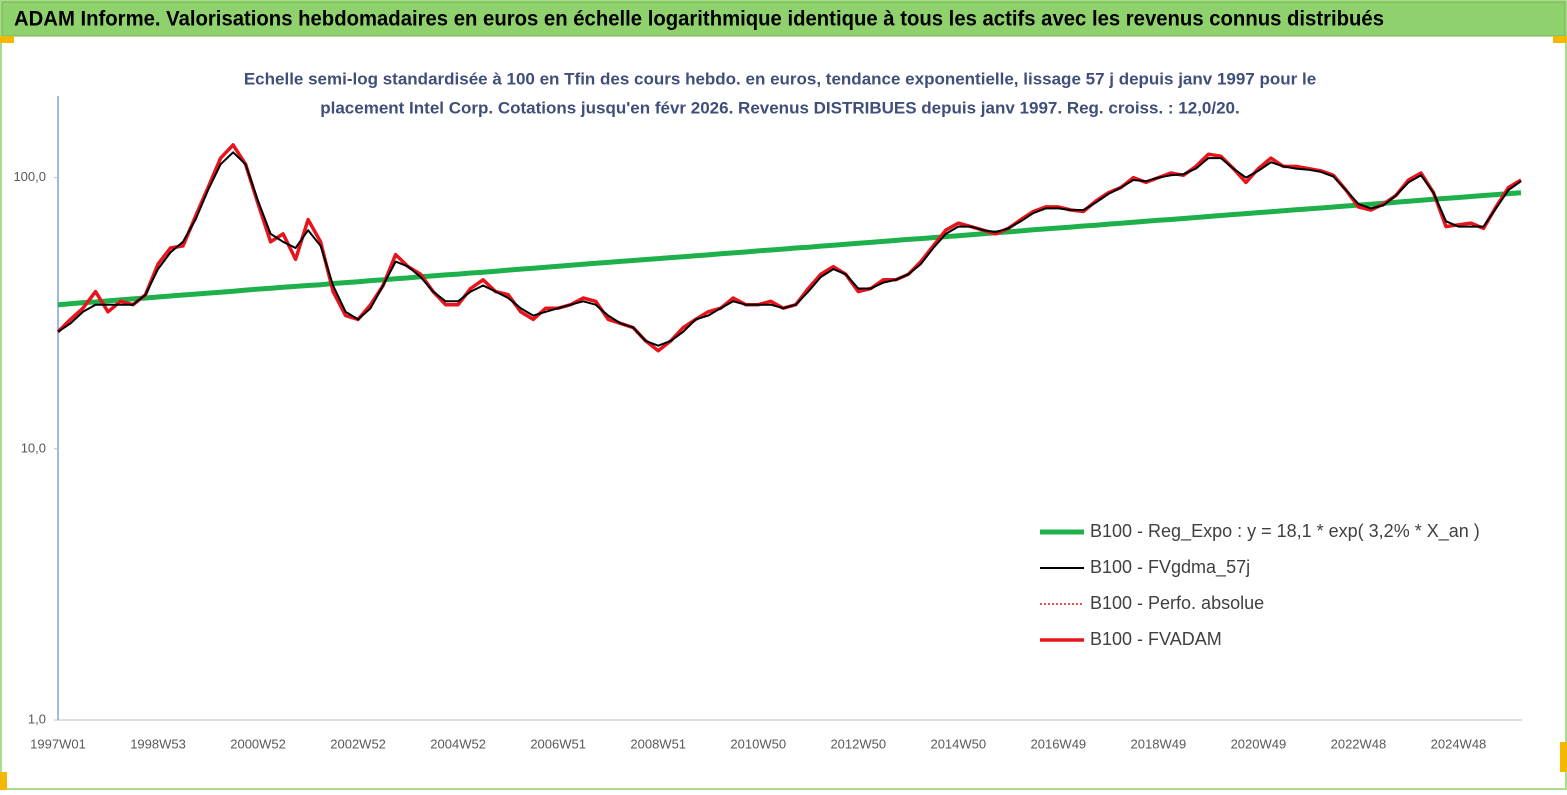 This screenshot has height=795, width=1567. What do you see at coordinates (858, 743) in the screenshot?
I see `x-tick-label: 2012W50` at bounding box center [858, 743].